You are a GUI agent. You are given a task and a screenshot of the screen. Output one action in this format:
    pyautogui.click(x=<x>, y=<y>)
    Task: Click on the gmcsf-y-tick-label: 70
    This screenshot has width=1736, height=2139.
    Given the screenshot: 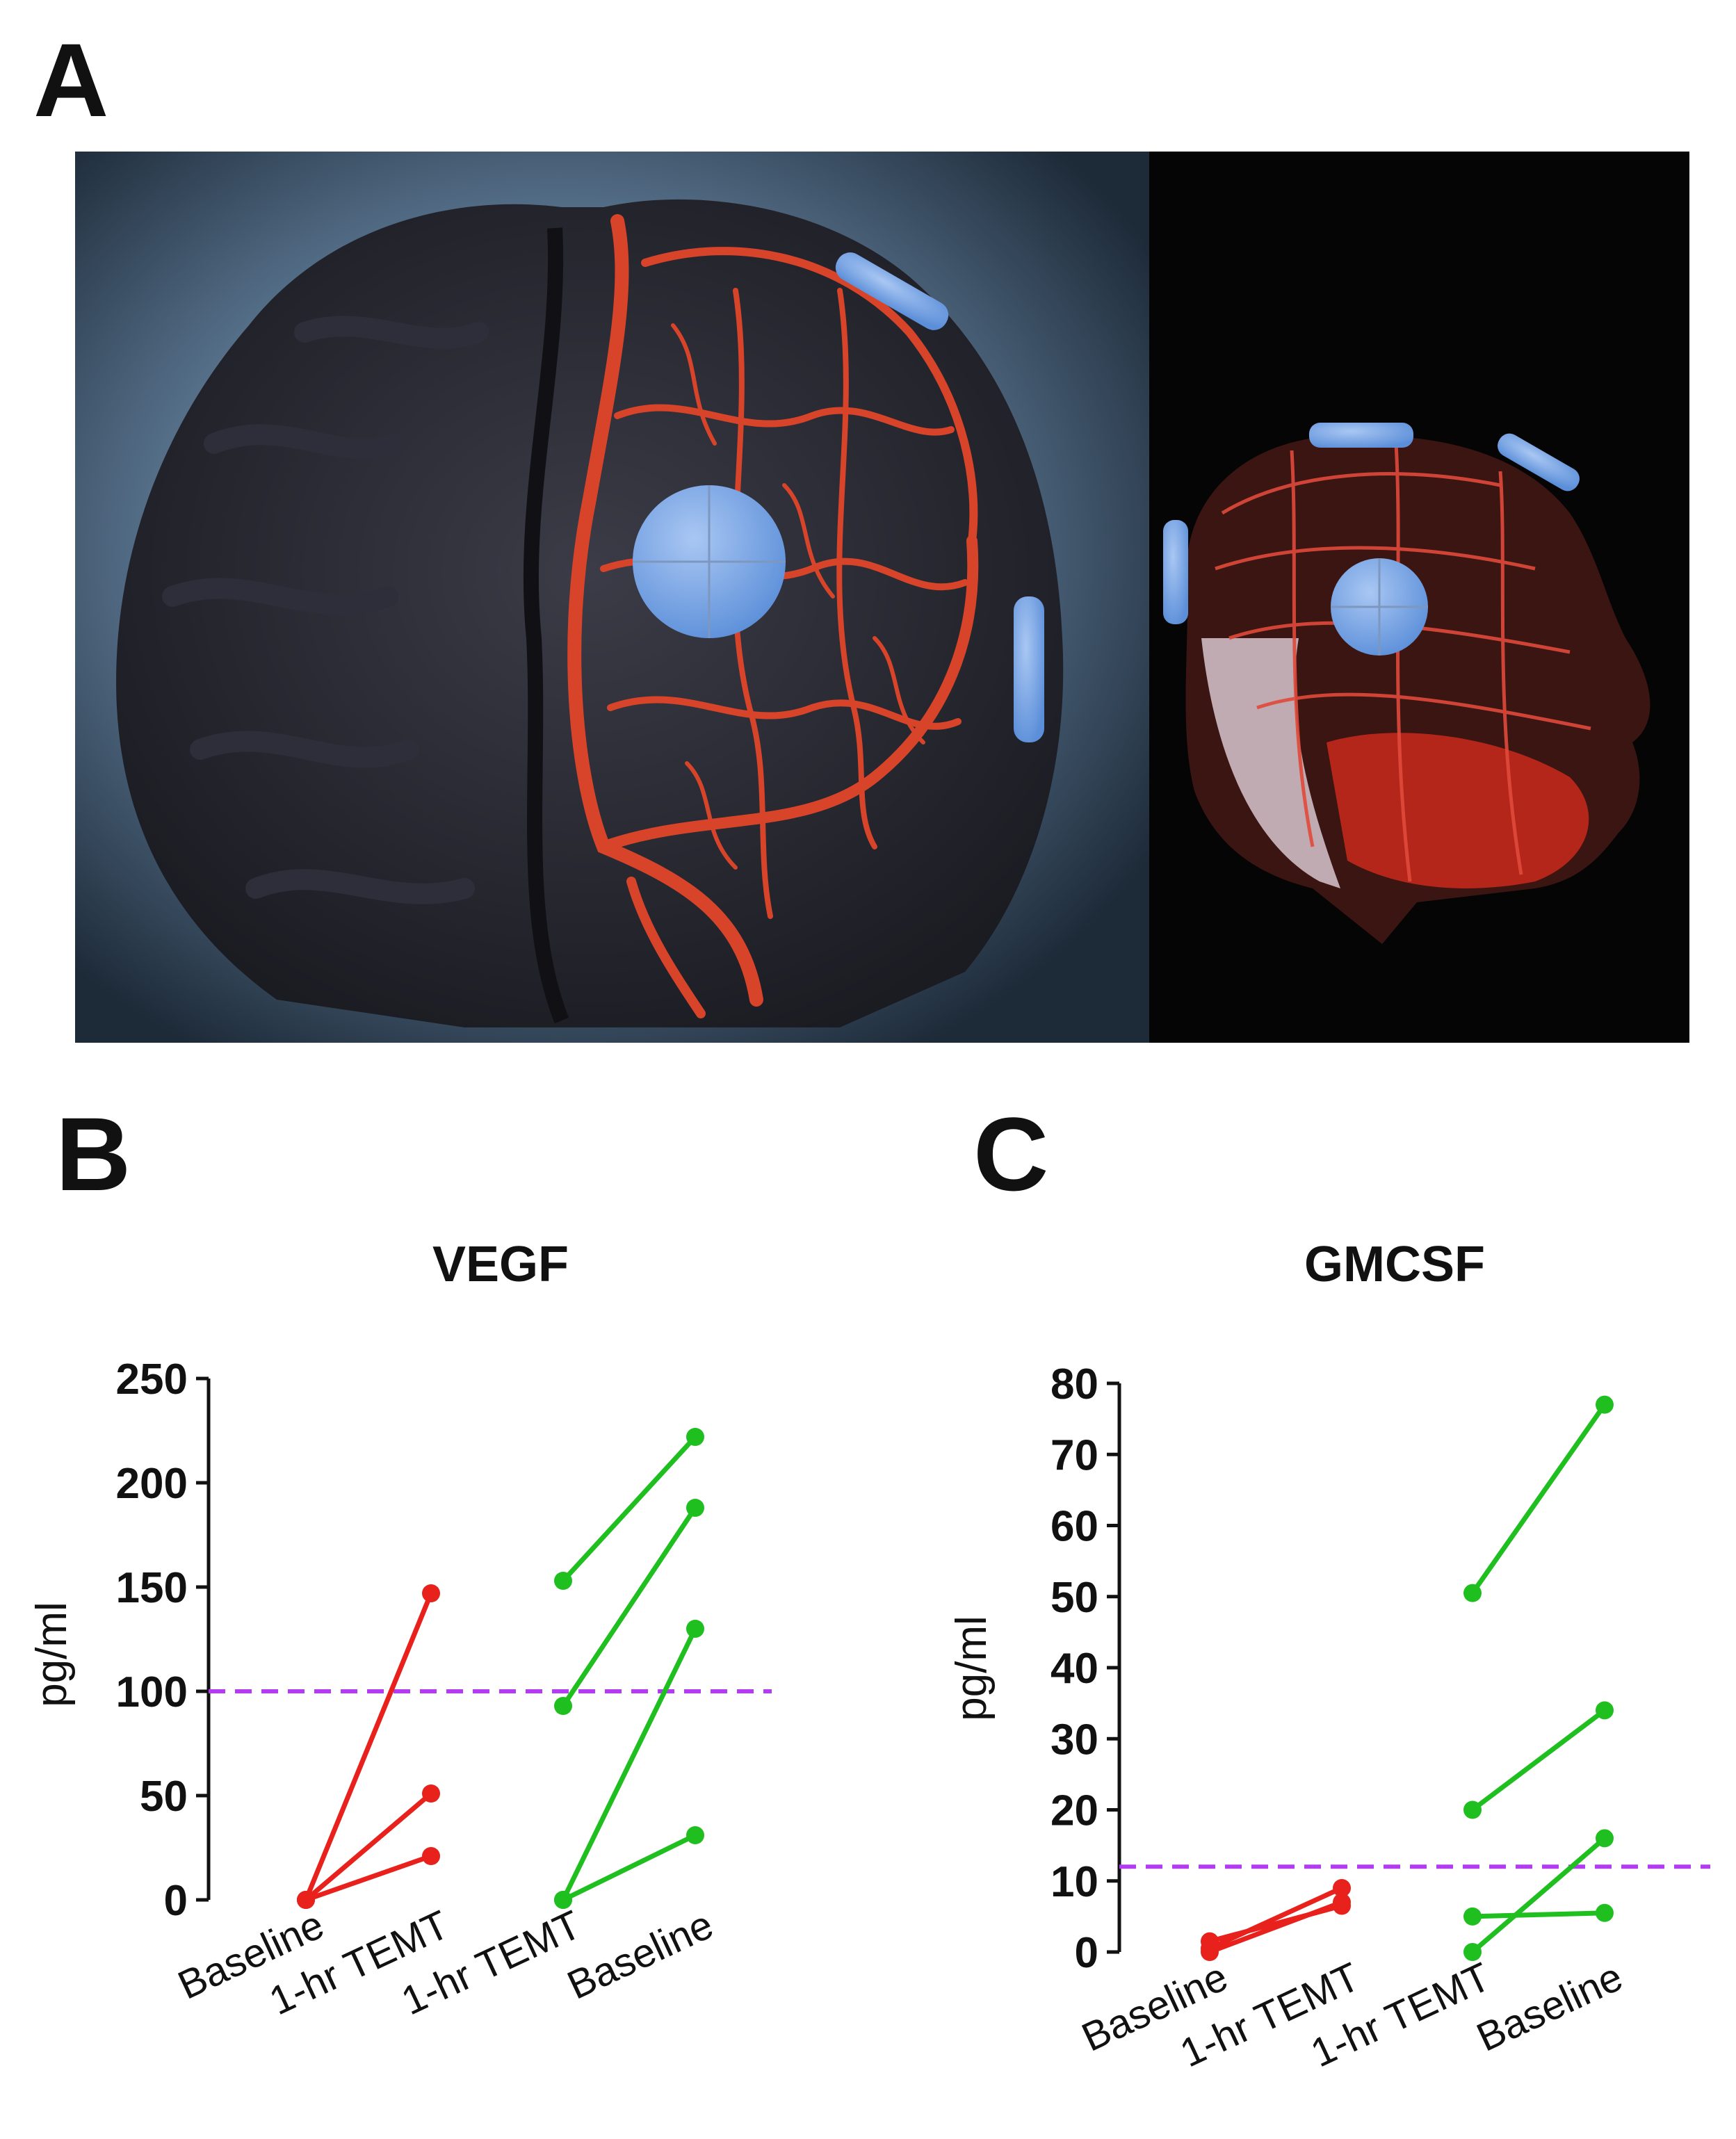 What is the action you would take?
    pyautogui.click(x=1074, y=1455)
    